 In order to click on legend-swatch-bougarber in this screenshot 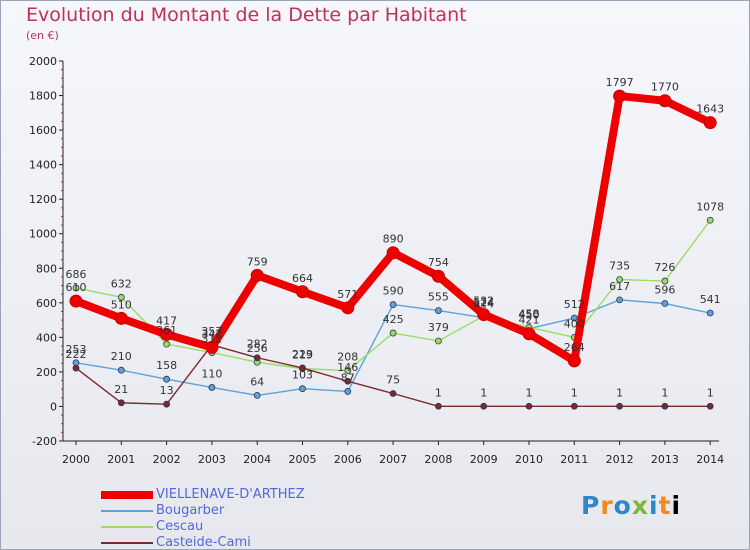, I will do `click(127, 511)`.